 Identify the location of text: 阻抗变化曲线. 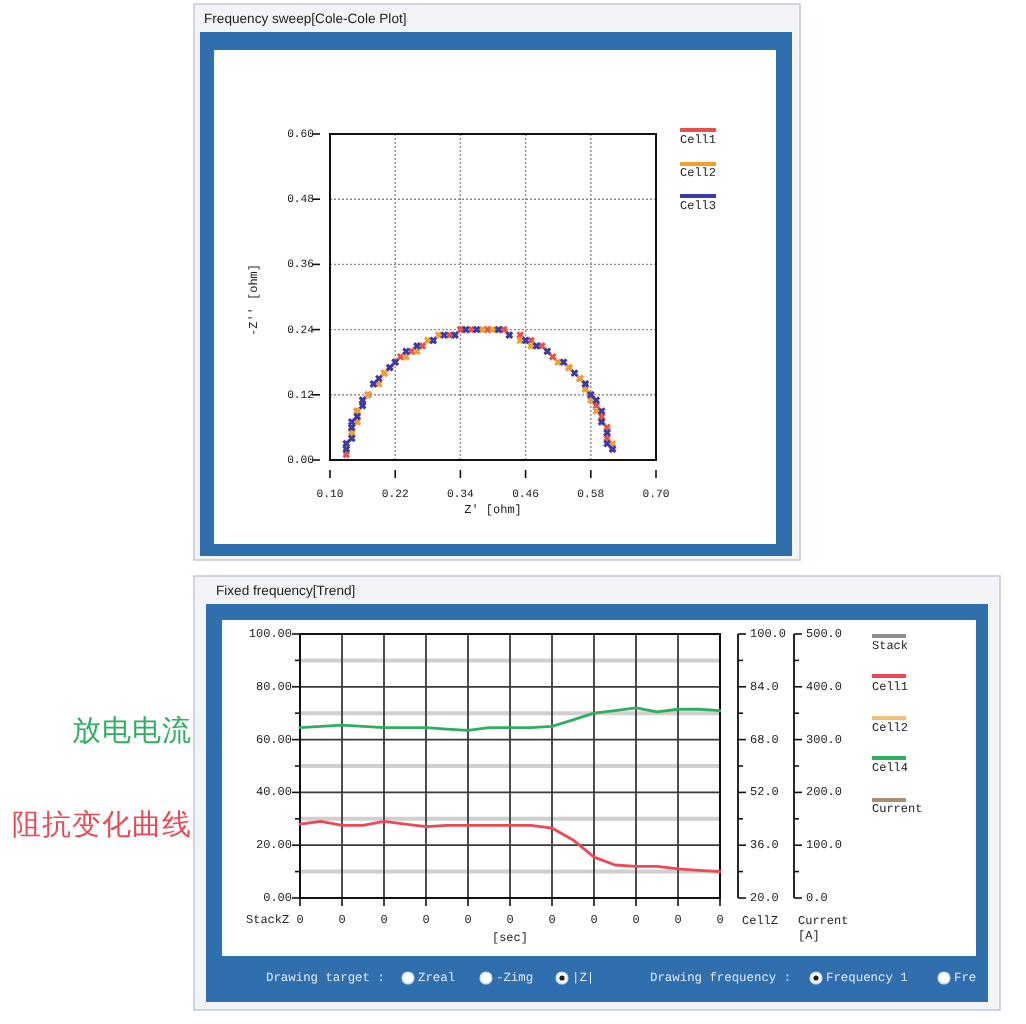
(102, 825).